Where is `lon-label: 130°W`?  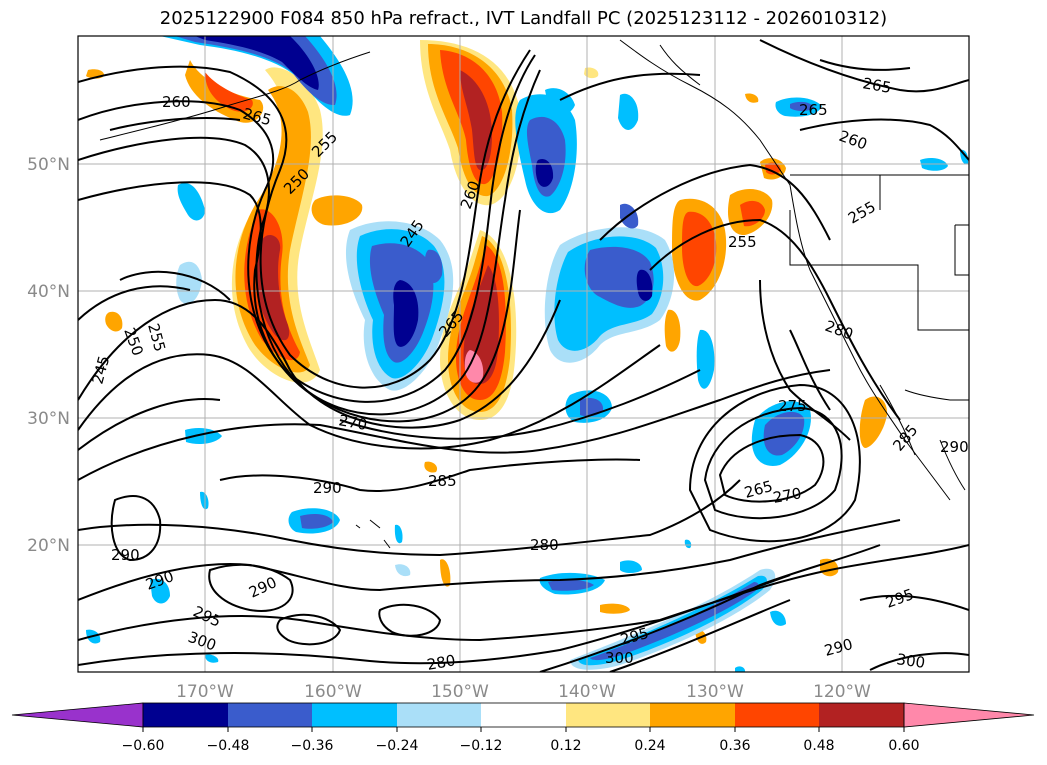
lon-label: 130°W is located at coordinates (715, 692).